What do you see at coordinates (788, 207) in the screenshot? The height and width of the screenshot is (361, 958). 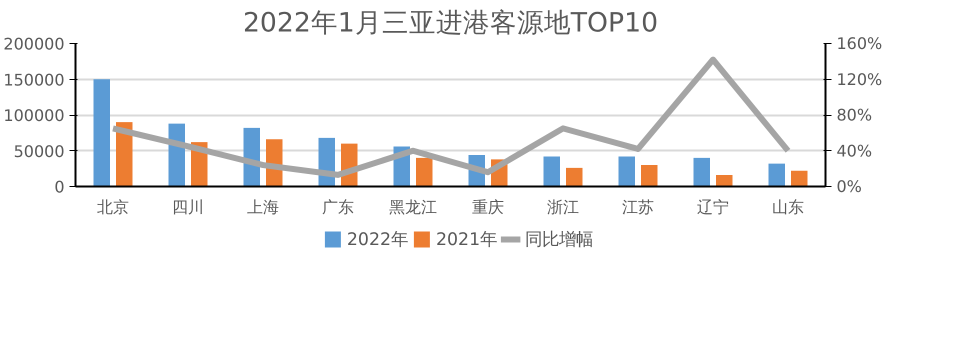 I see `x-tick-label: 山东` at bounding box center [788, 207].